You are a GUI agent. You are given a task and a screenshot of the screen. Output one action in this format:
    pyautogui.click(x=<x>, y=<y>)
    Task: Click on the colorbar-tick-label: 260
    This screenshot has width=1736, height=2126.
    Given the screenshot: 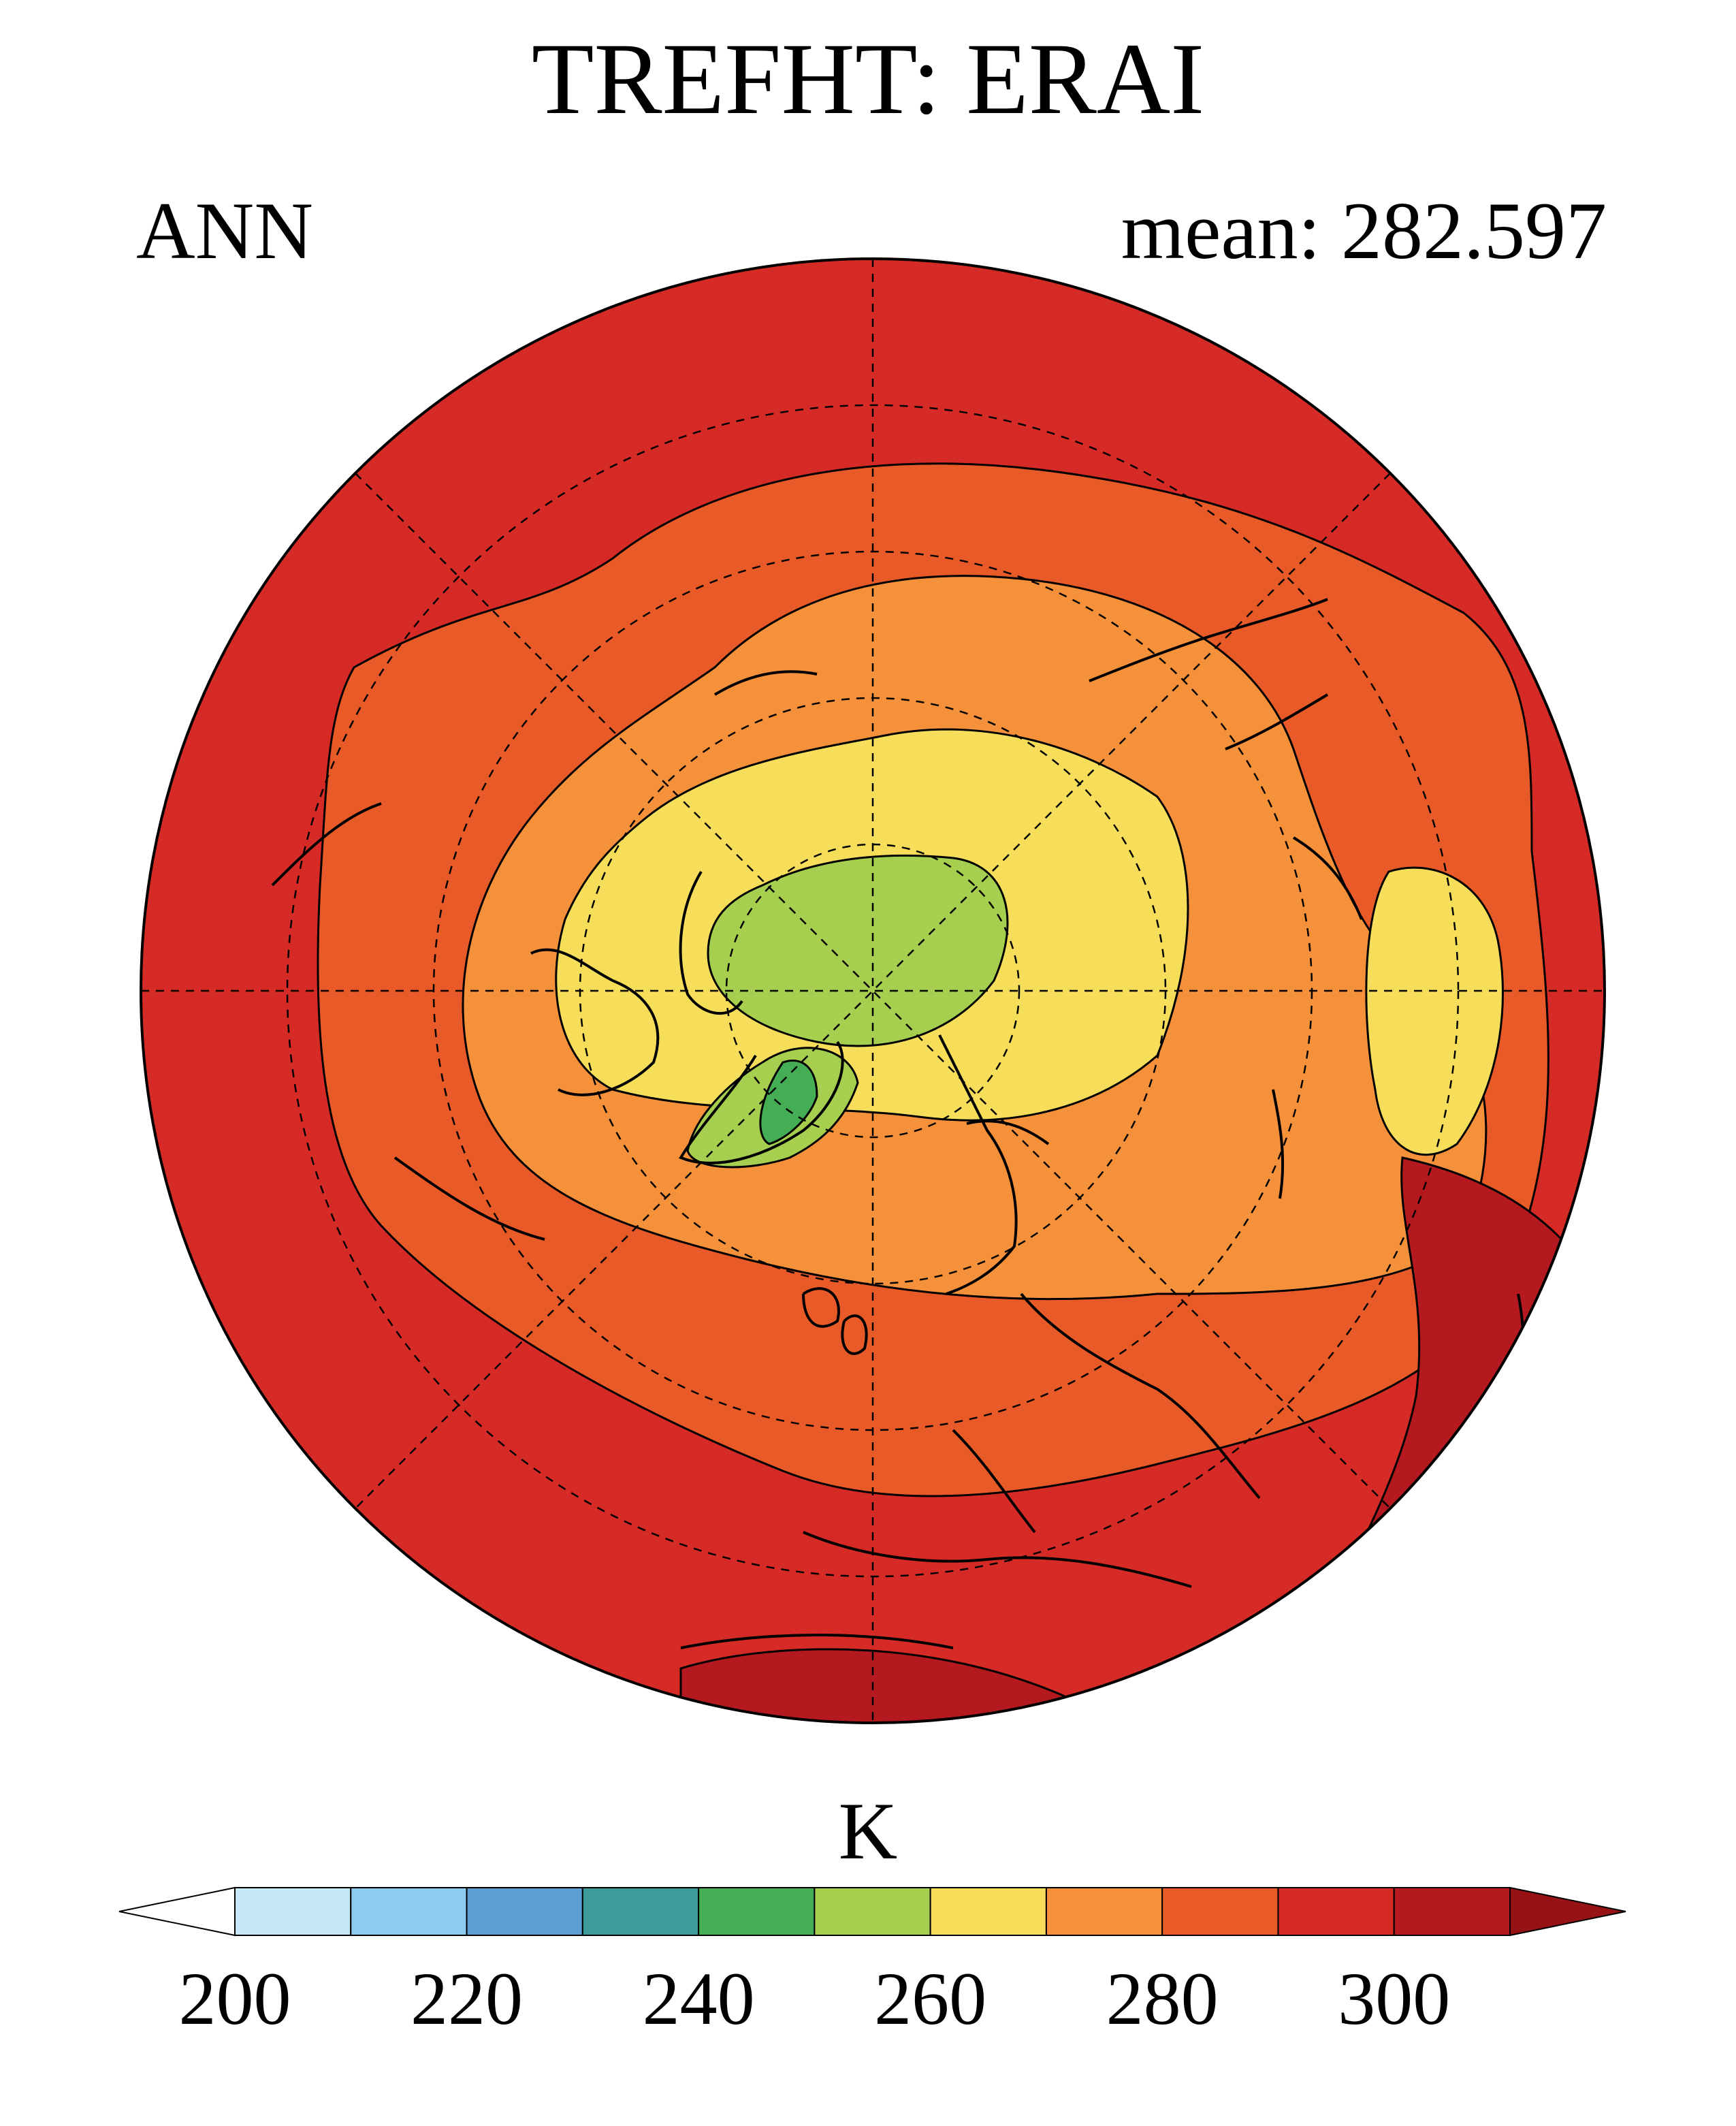 What is the action you would take?
    pyautogui.click(x=930, y=1998)
    